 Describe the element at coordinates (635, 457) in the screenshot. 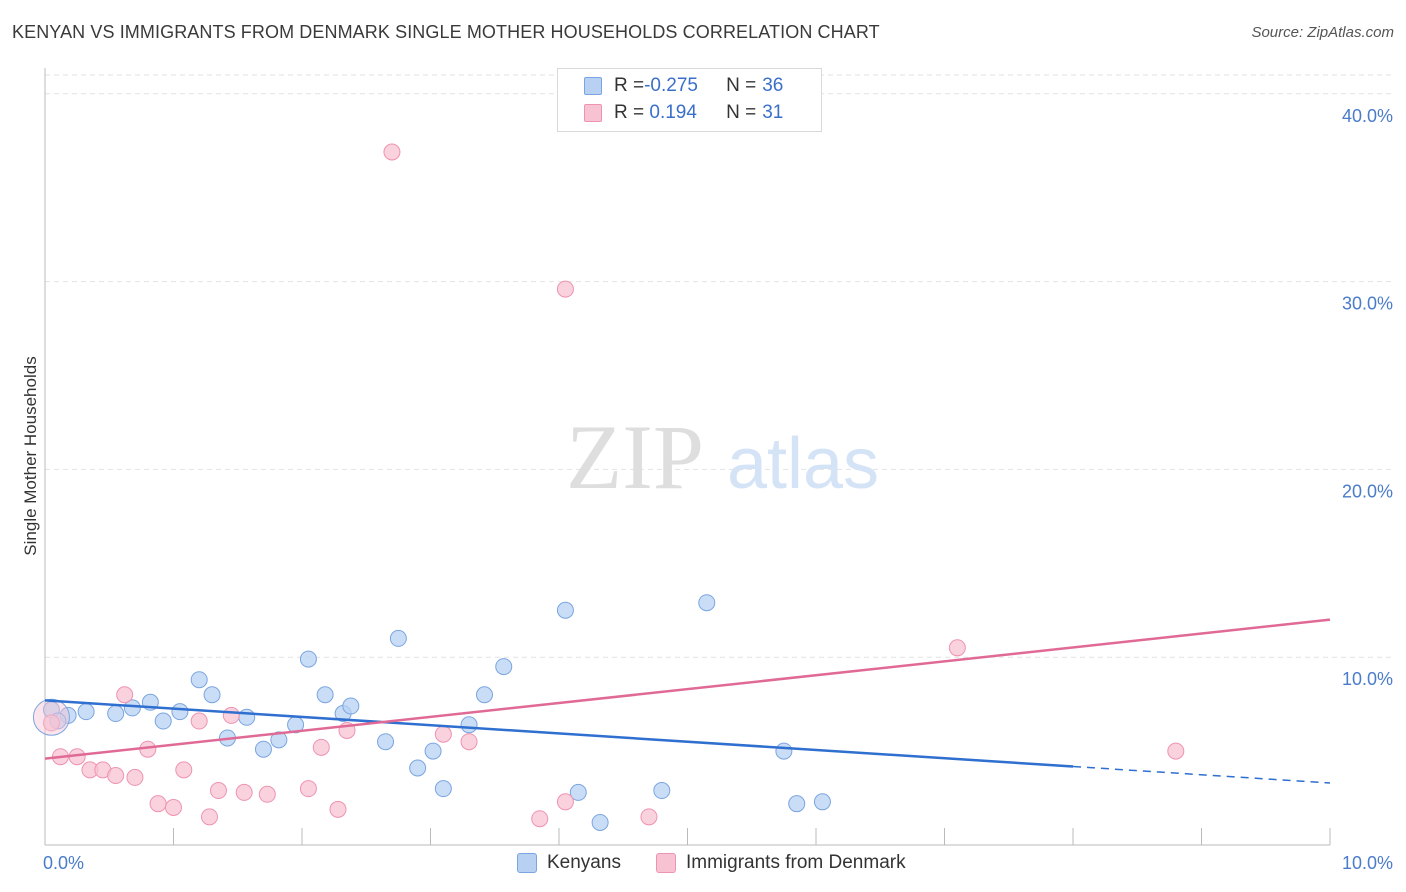

I see `watermark-zip: ZIP` at that location.